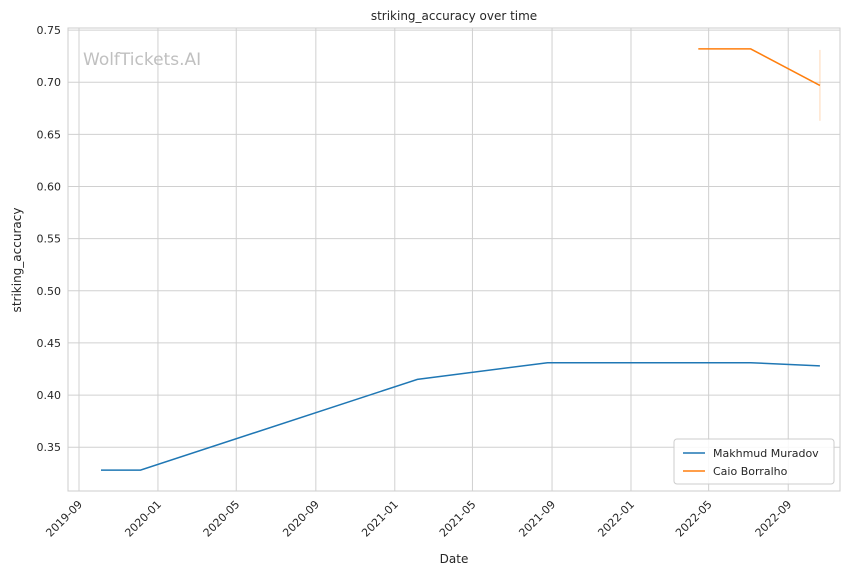 The image size is (852, 575). What do you see at coordinates (774, 519) in the screenshot?
I see `x-tick-label: 2022-09` at bounding box center [774, 519].